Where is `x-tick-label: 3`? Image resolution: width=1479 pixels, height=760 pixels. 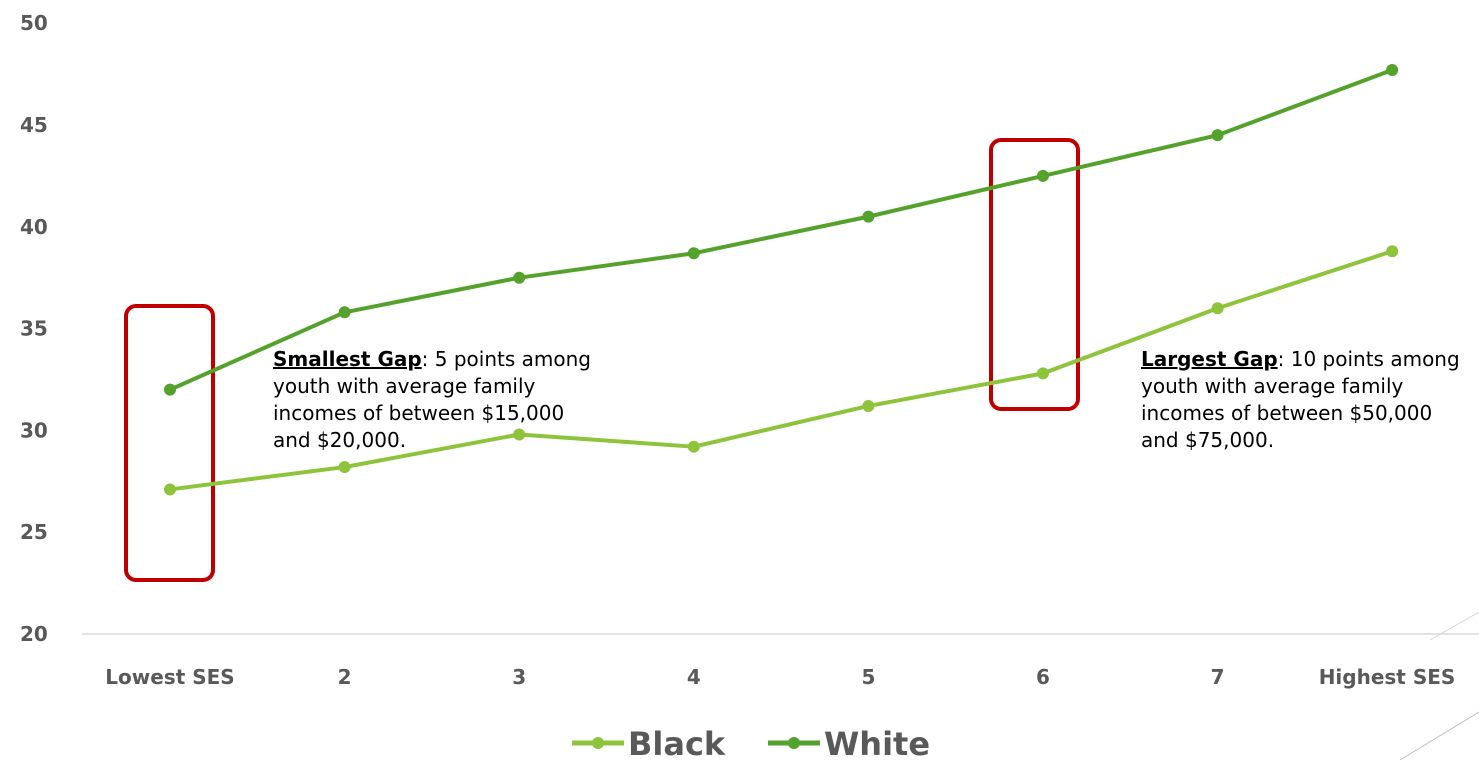 x-tick-label: 3 is located at coordinates (519, 677).